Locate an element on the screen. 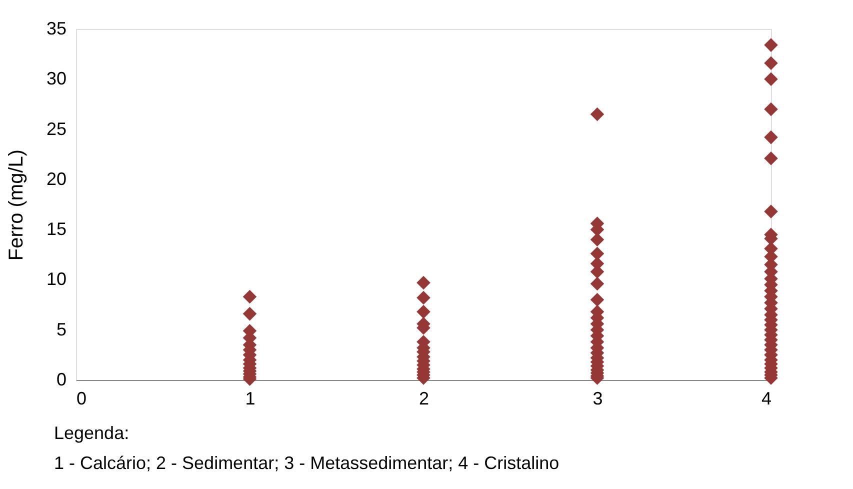 The height and width of the screenshot is (489, 853). x-tick-label: 1 is located at coordinates (250, 398).